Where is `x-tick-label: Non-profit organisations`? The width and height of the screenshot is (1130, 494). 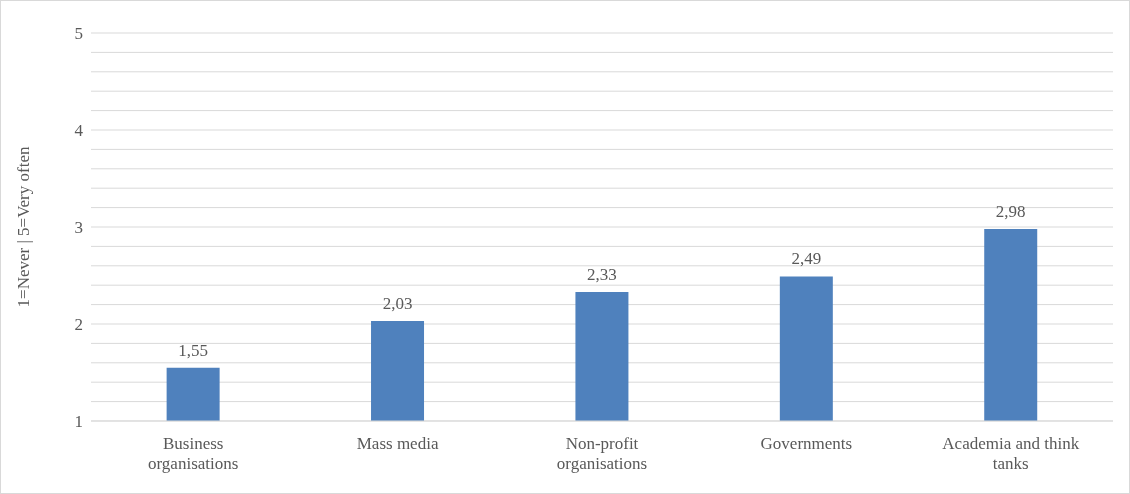 x-tick-label: Non-profit organisations is located at coordinates (602, 453).